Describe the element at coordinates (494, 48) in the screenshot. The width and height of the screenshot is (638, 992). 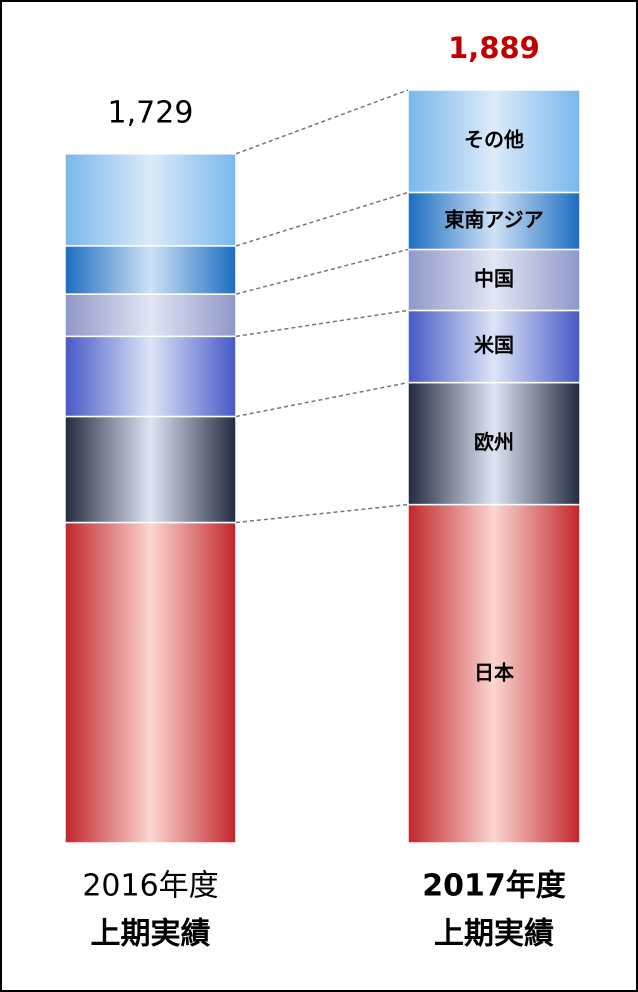
I see `total-label: 1,889` at that location.